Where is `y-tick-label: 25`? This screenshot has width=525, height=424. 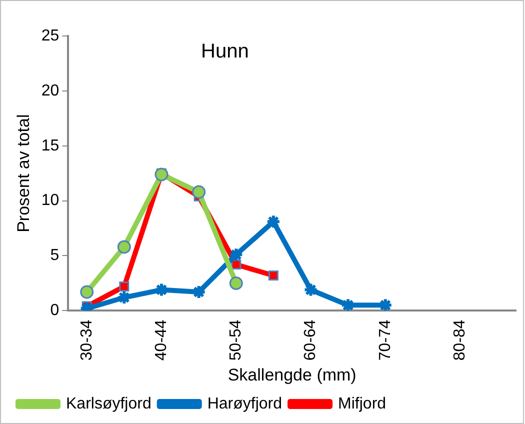
y-tick-label: 25 is located at coordinates (50, 35).